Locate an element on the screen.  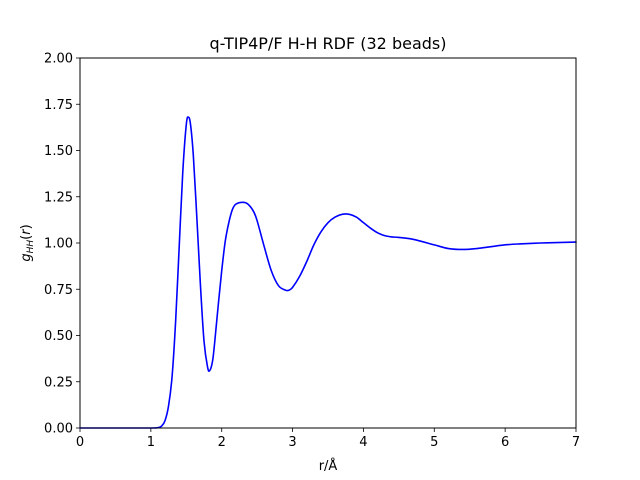
x-axis-ticks: 0 1 2 3 4 5 6 7 is located at coordinates (328, 439).